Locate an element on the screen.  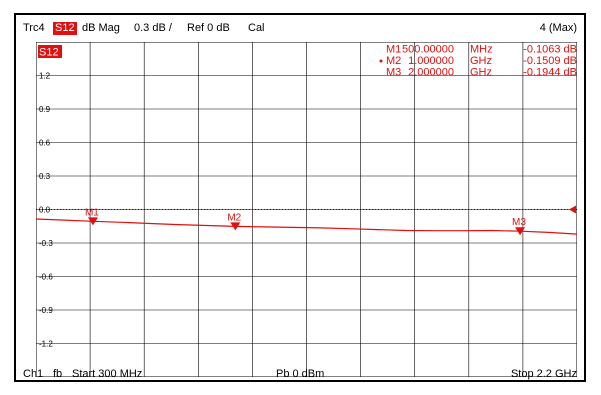
y-tick-label: 0.0 is located at coordinates (45, 210).